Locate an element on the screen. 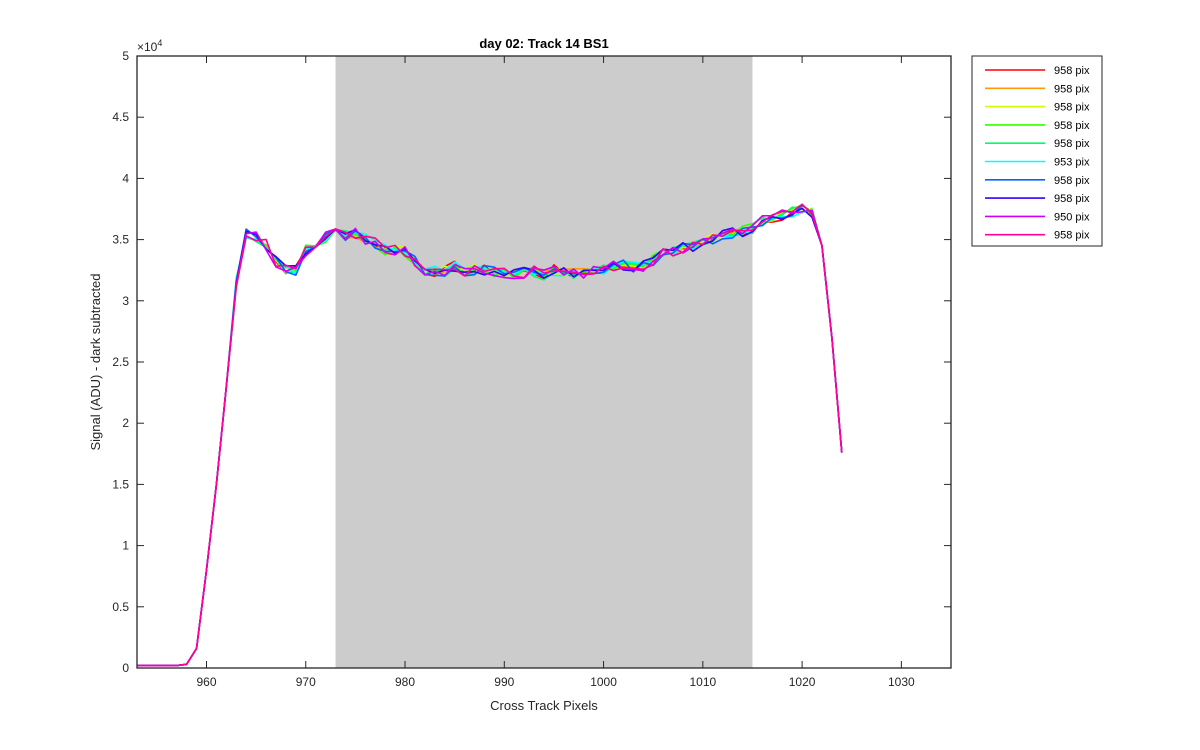 This screenshot has width=1200, height=750. x-tick-label: 1020 is located at coordinates (802, 682).